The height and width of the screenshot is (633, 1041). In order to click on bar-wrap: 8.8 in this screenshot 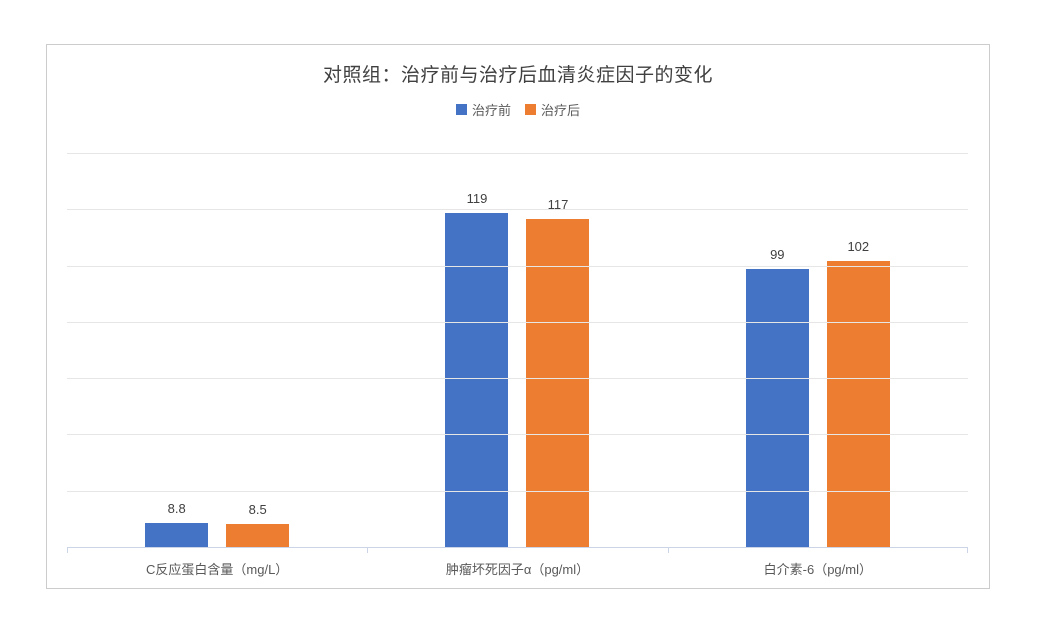, I will do `click(177, 524)`.